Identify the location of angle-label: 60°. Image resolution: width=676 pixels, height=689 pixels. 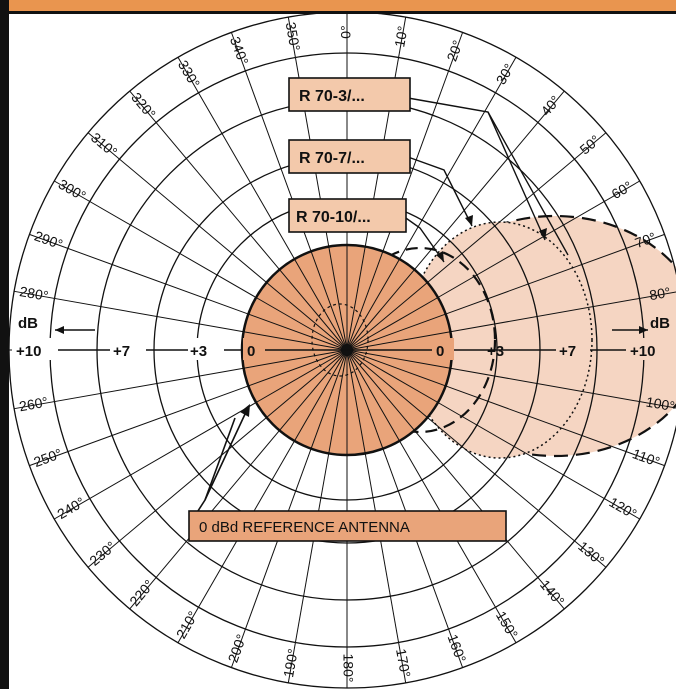
(622, 190).